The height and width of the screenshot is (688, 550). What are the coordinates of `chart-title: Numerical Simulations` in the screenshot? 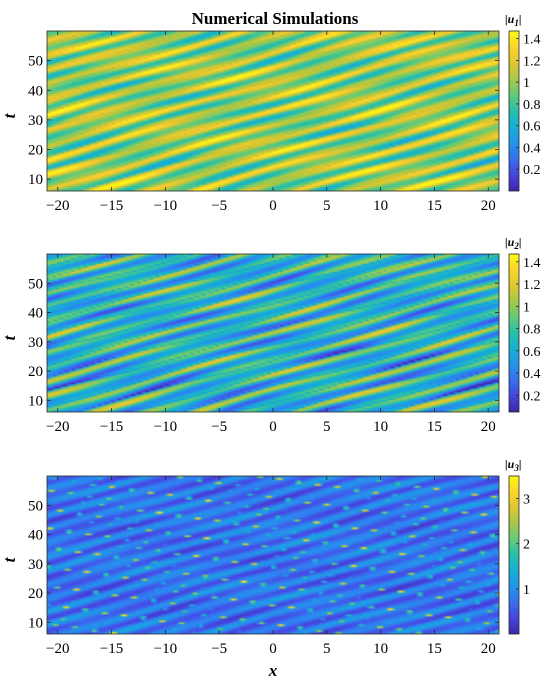 It's located at (275, 18).